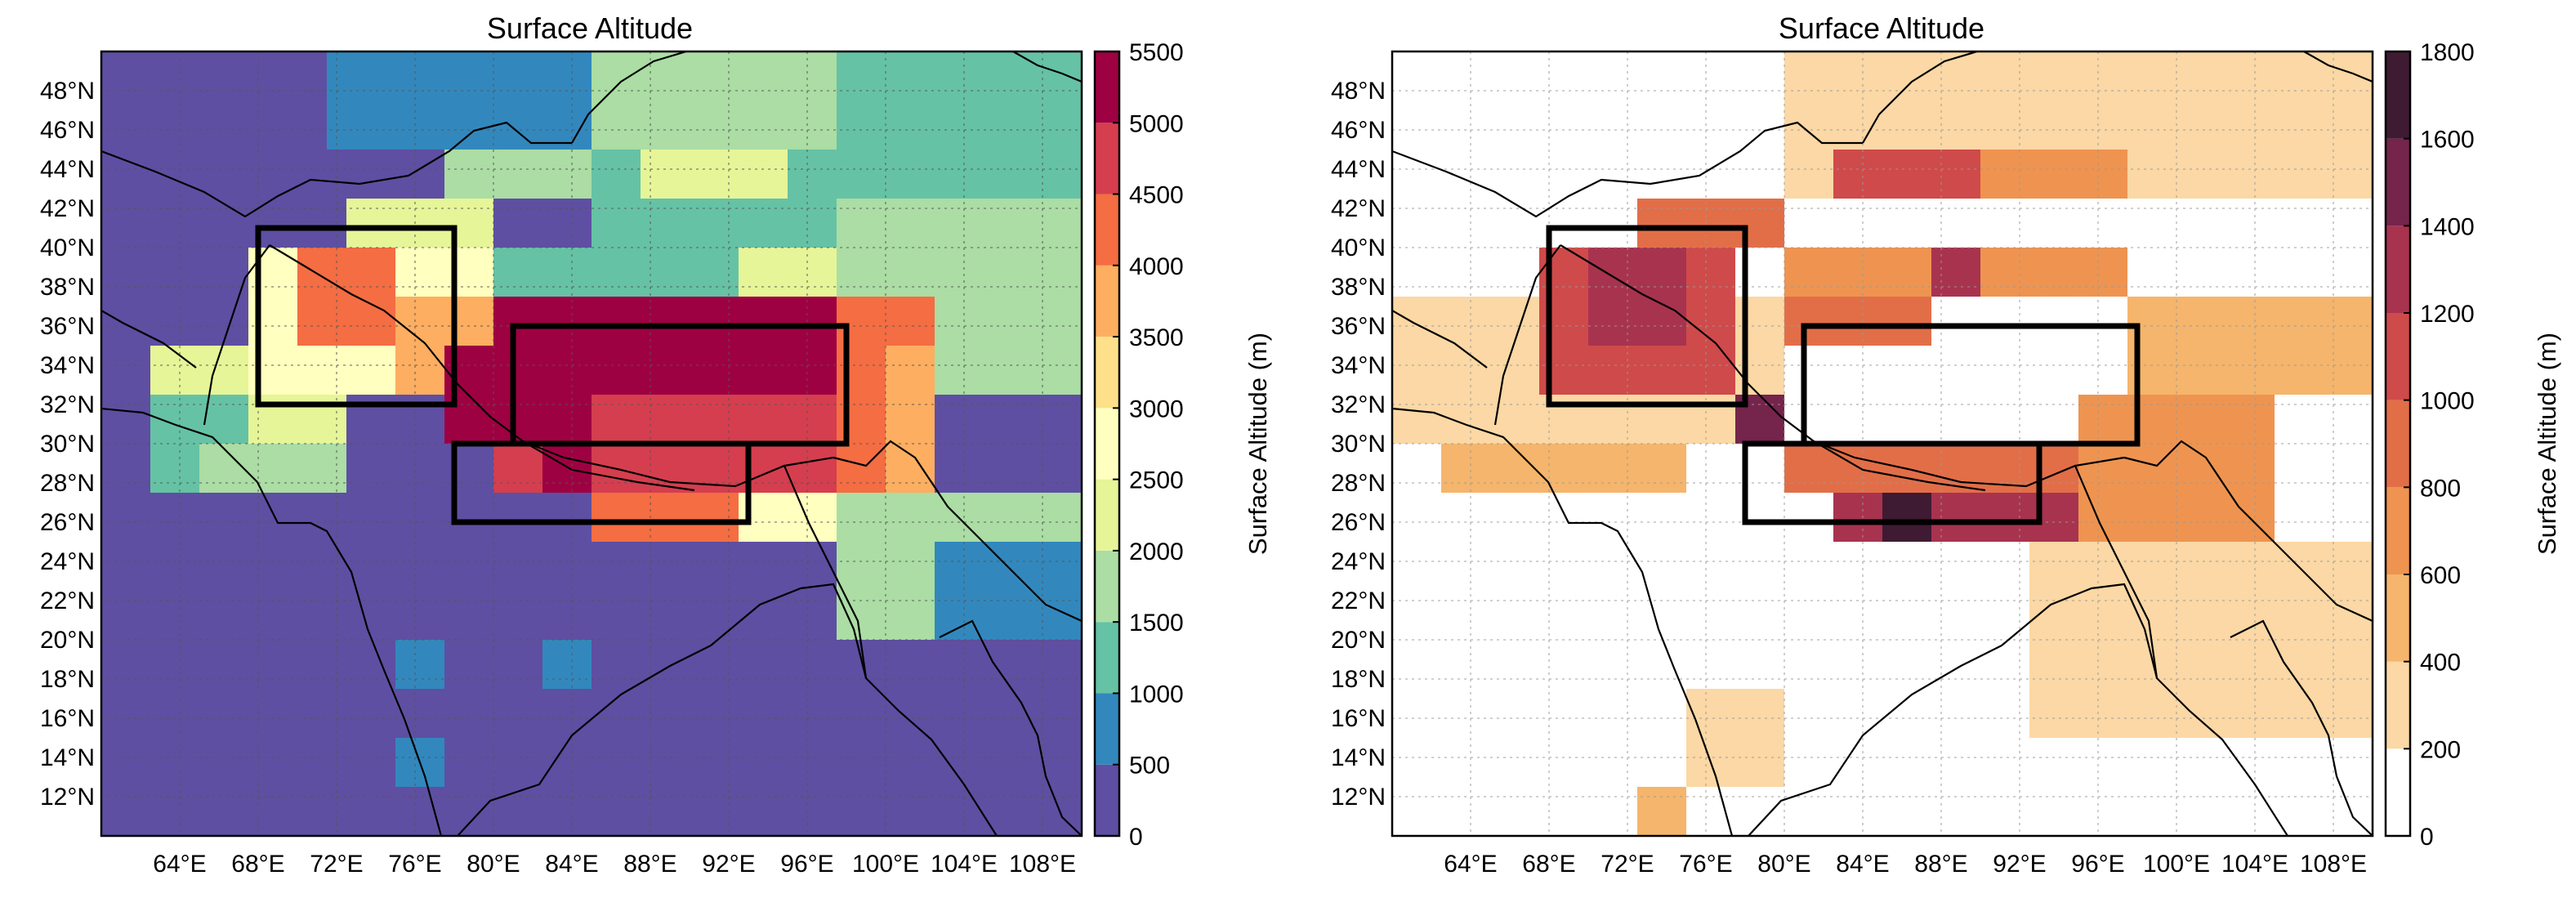 This screenshot has height=898, width=2576. Describe the element at coordinates (1705, 864) in the screenshot. I see `panel-2-x-tick-label: 76°E` at that location.